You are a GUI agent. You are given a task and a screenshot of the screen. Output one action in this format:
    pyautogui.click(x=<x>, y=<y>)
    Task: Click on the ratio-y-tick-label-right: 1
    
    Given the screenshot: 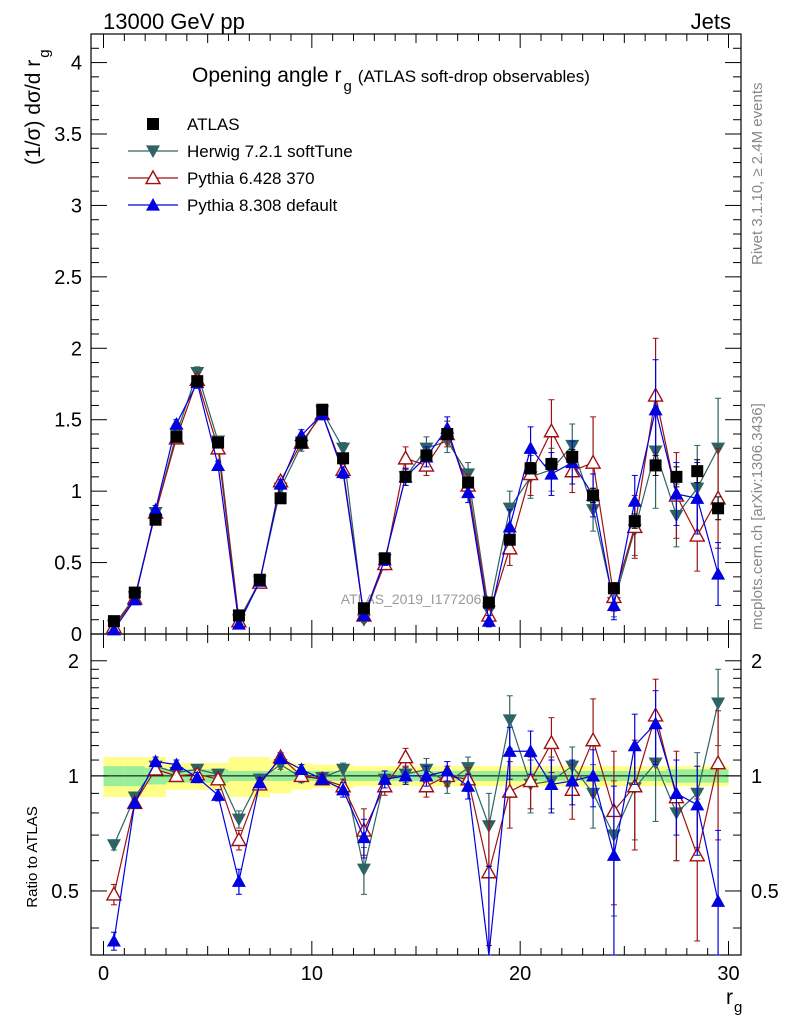 What is the action you would take?
    pyautogui.click(x=756, y=777)
    